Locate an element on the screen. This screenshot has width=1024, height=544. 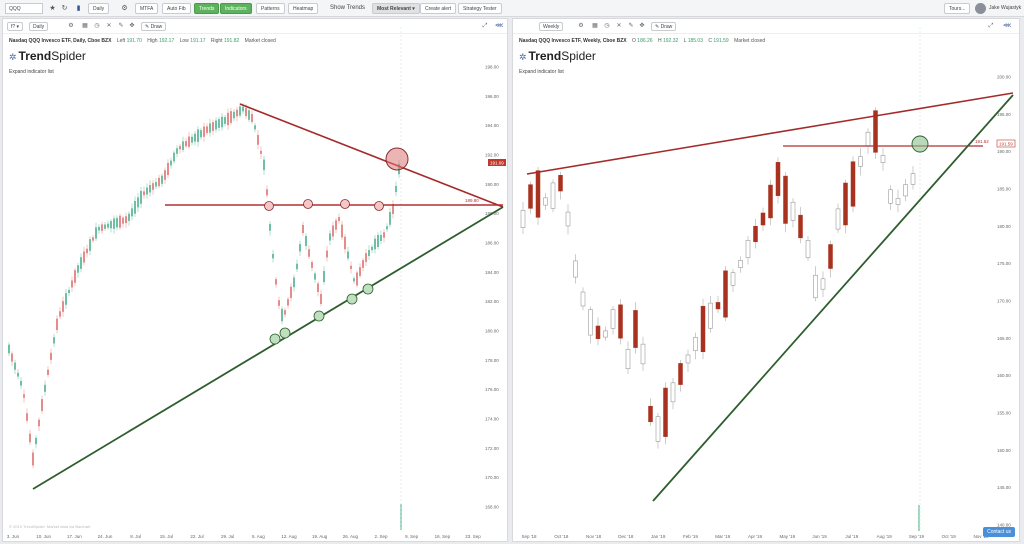
left-expand-icon: ⤢ is located at coordinates (485, 26).